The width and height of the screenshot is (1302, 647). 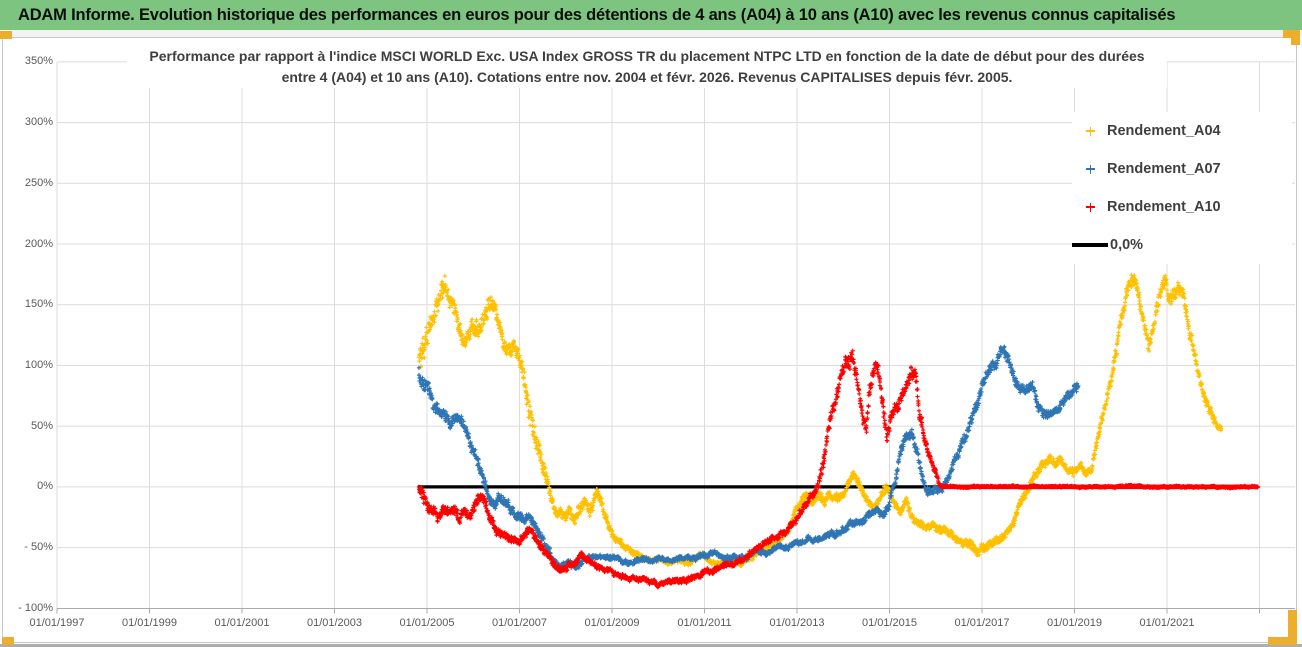 I want to click on selection-handle-bottom-right-h, so click(x=1282, y=641).